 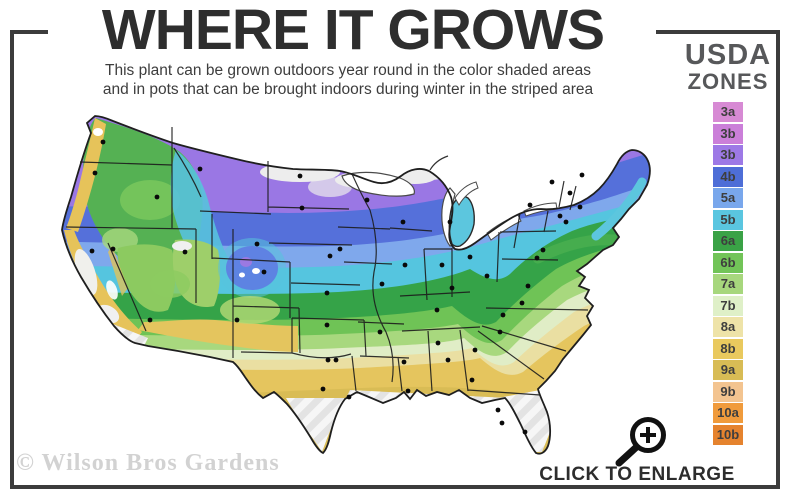 What do you see at coordinates (29, 32) in the screenshot?
I see `frame-border-top-left` at bounding box center [29, 32].